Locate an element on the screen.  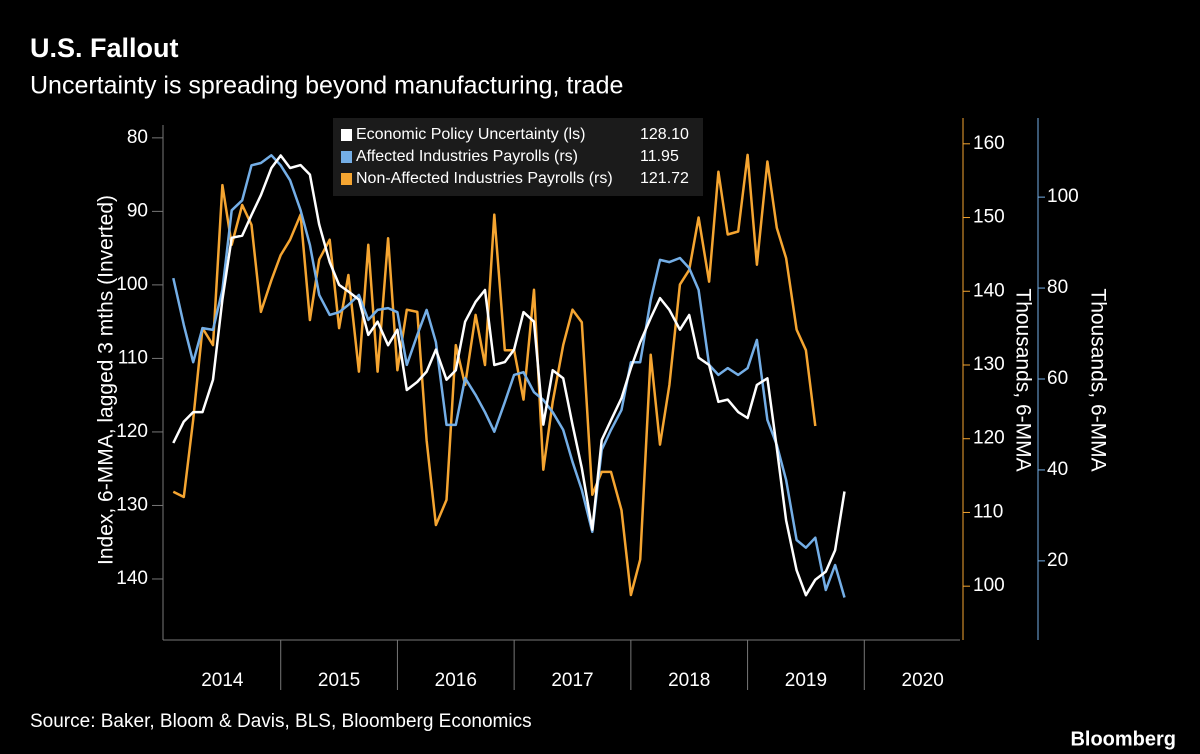
legend-label: Non-Affected Industries Payrolls (rs) is located at coordinates (484, 178).